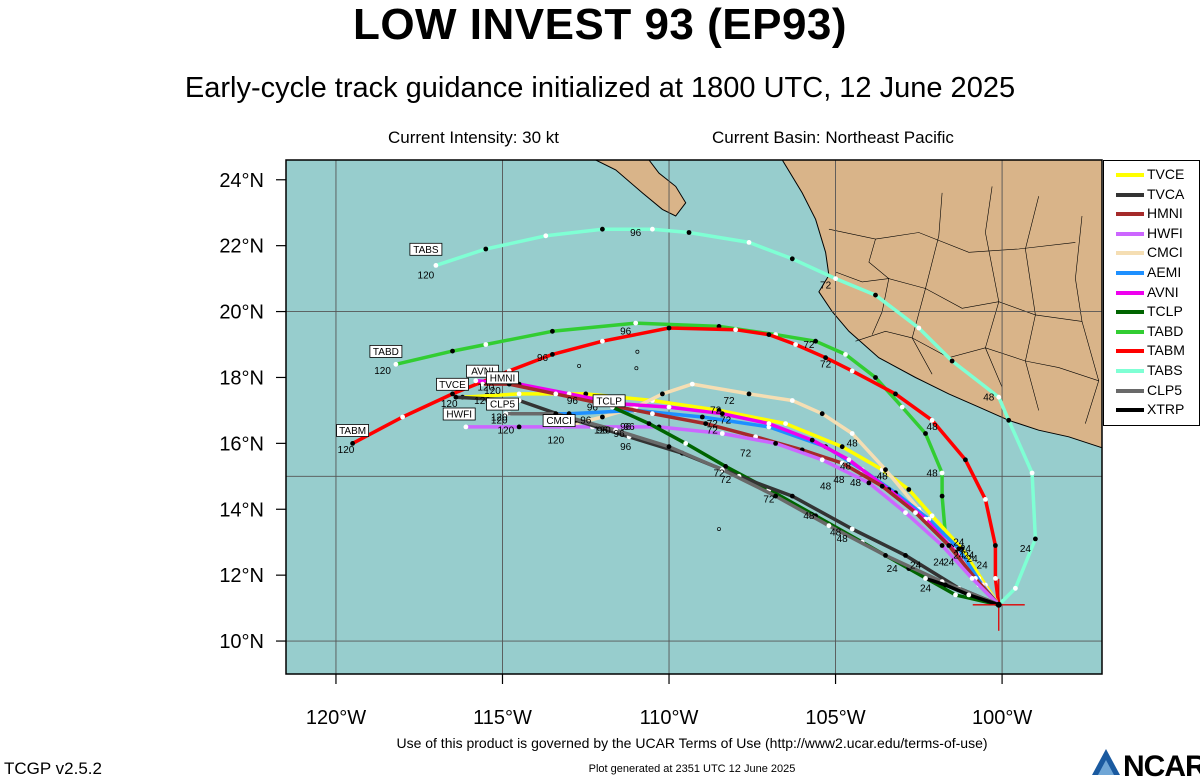 The width and height of the screenshot is (1200, 784). I want to click on track-line-xtrp, so click(962, 591).